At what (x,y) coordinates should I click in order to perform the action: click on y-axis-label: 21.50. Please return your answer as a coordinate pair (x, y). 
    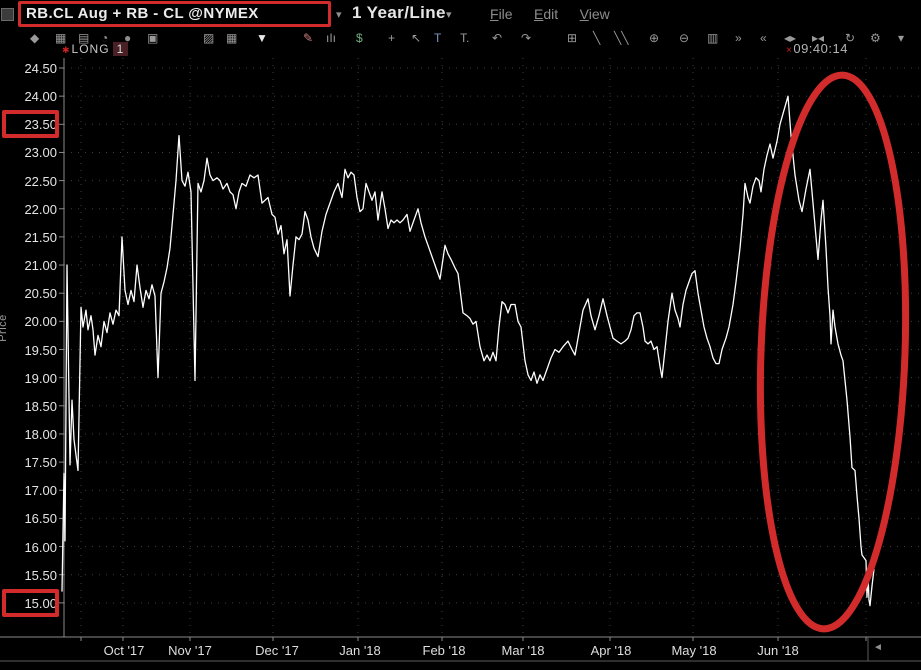
    Looking at the image, I should click on (40, 237).